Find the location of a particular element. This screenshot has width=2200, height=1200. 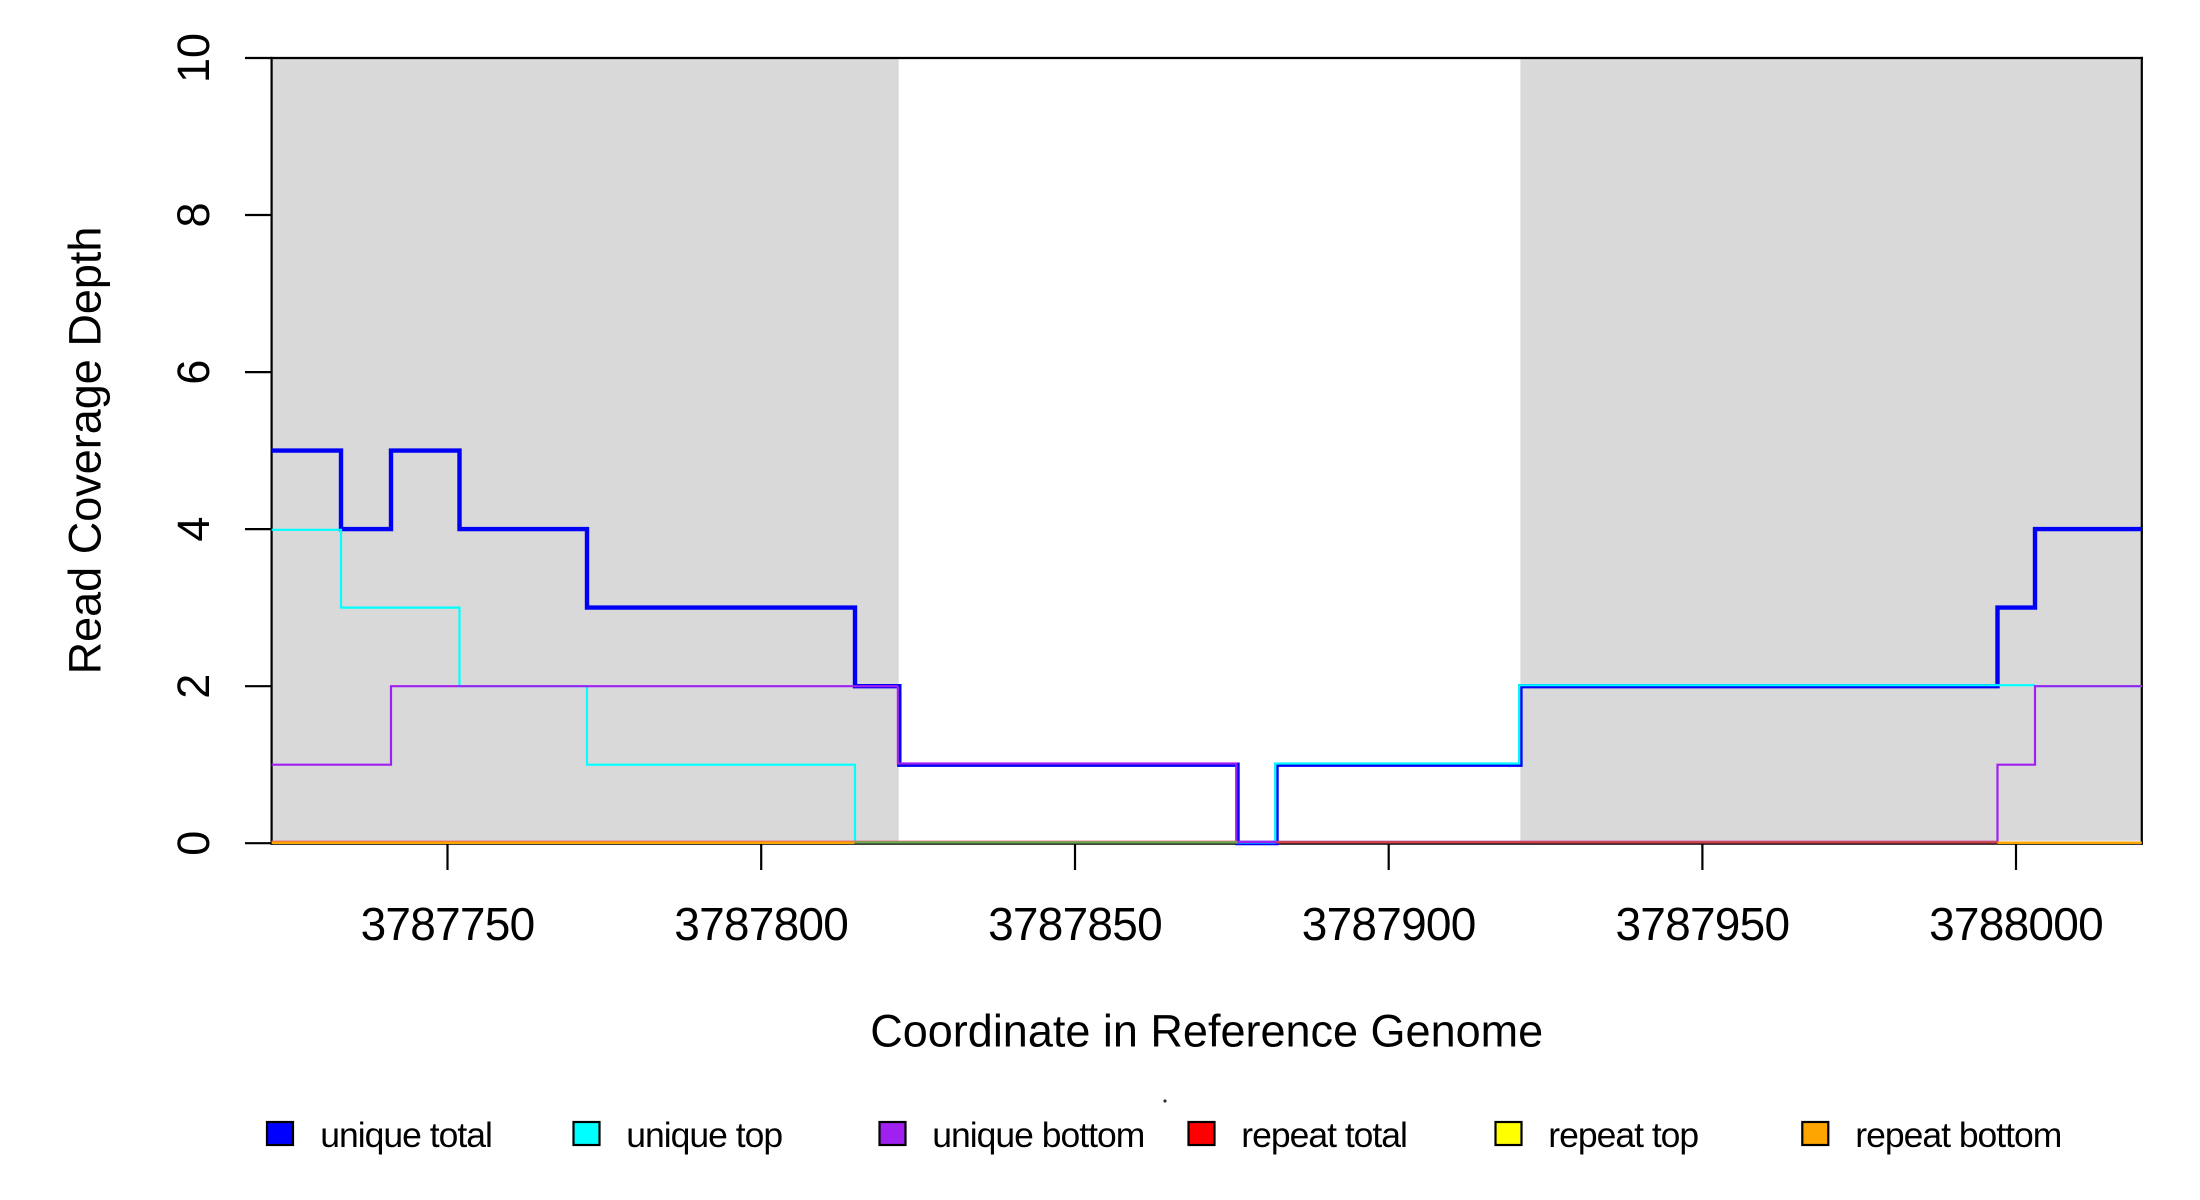

svg-text: unique total is located at coordinates (406, 1135).